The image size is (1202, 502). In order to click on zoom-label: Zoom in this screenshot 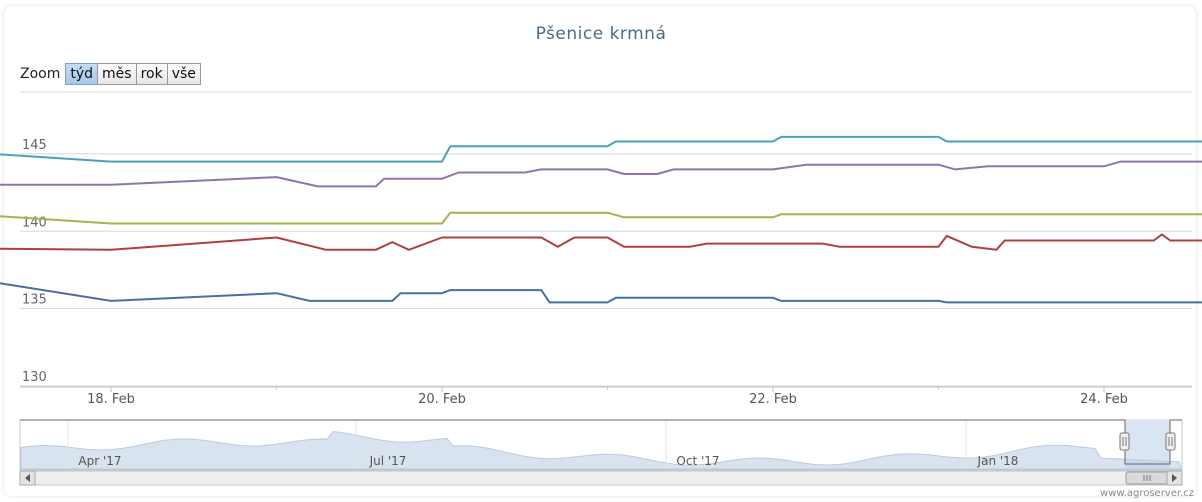, I will do `click(40, 74)`.